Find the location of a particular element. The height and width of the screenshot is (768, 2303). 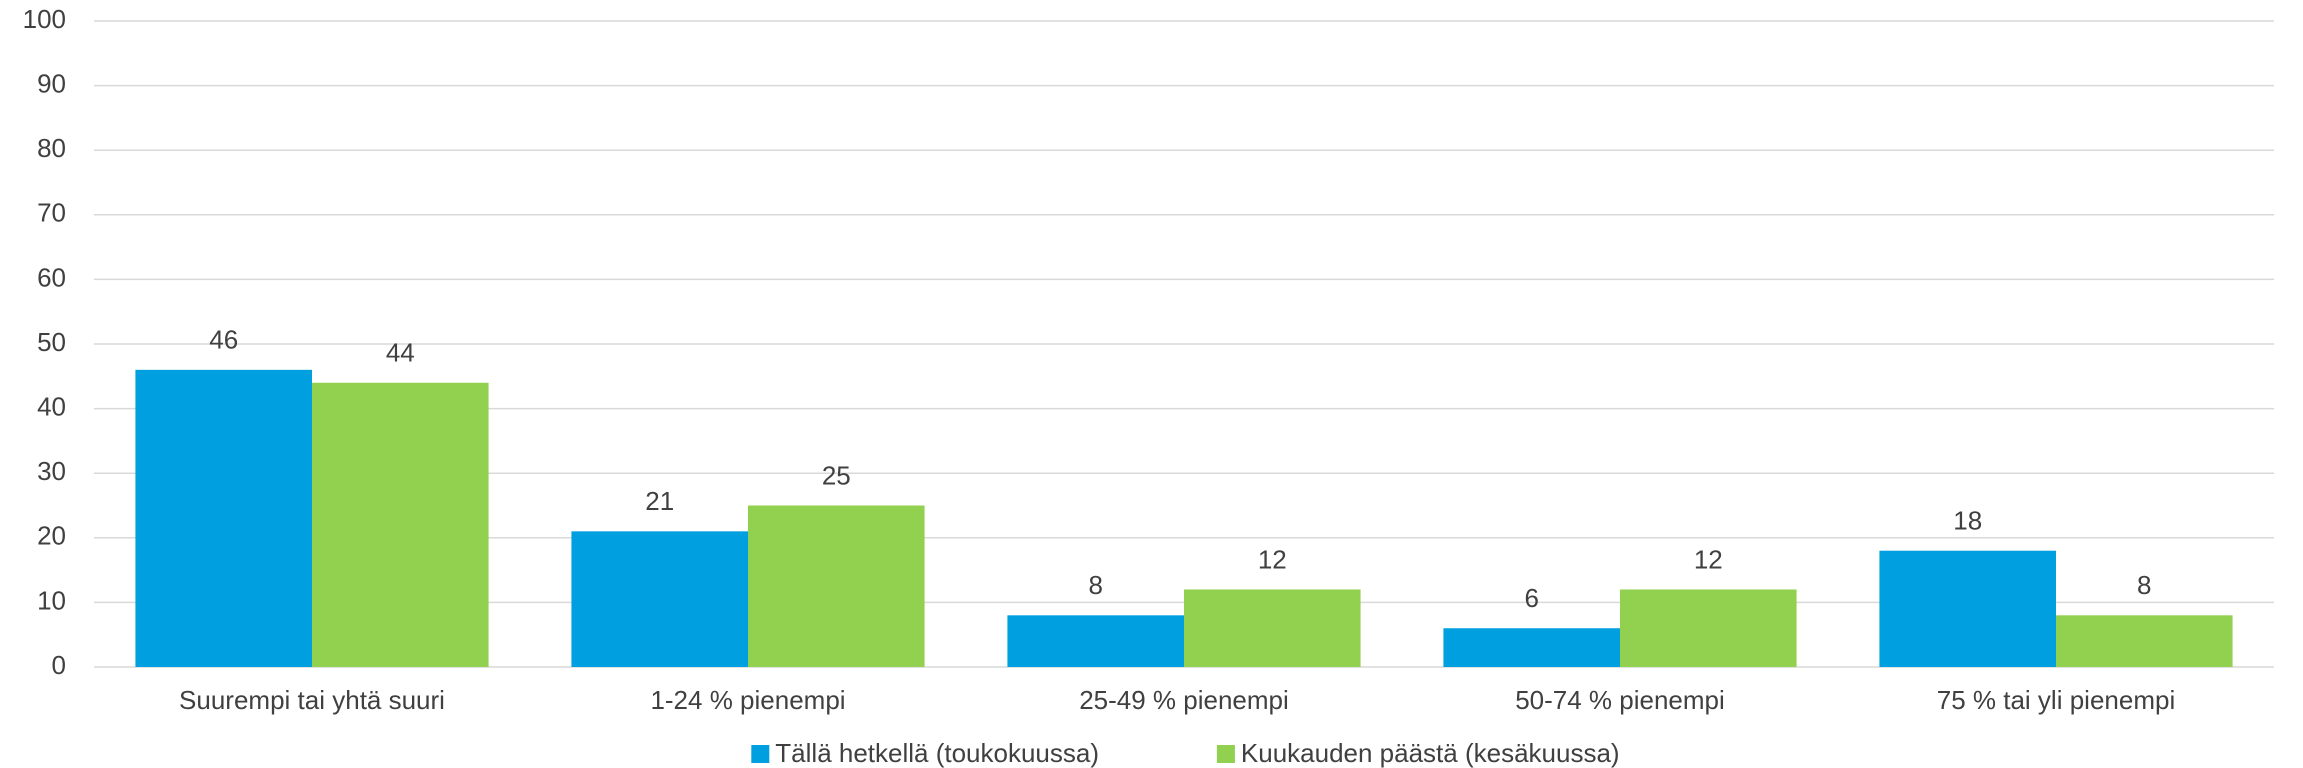

data-label: 44 is located at coordinates (400, 353).